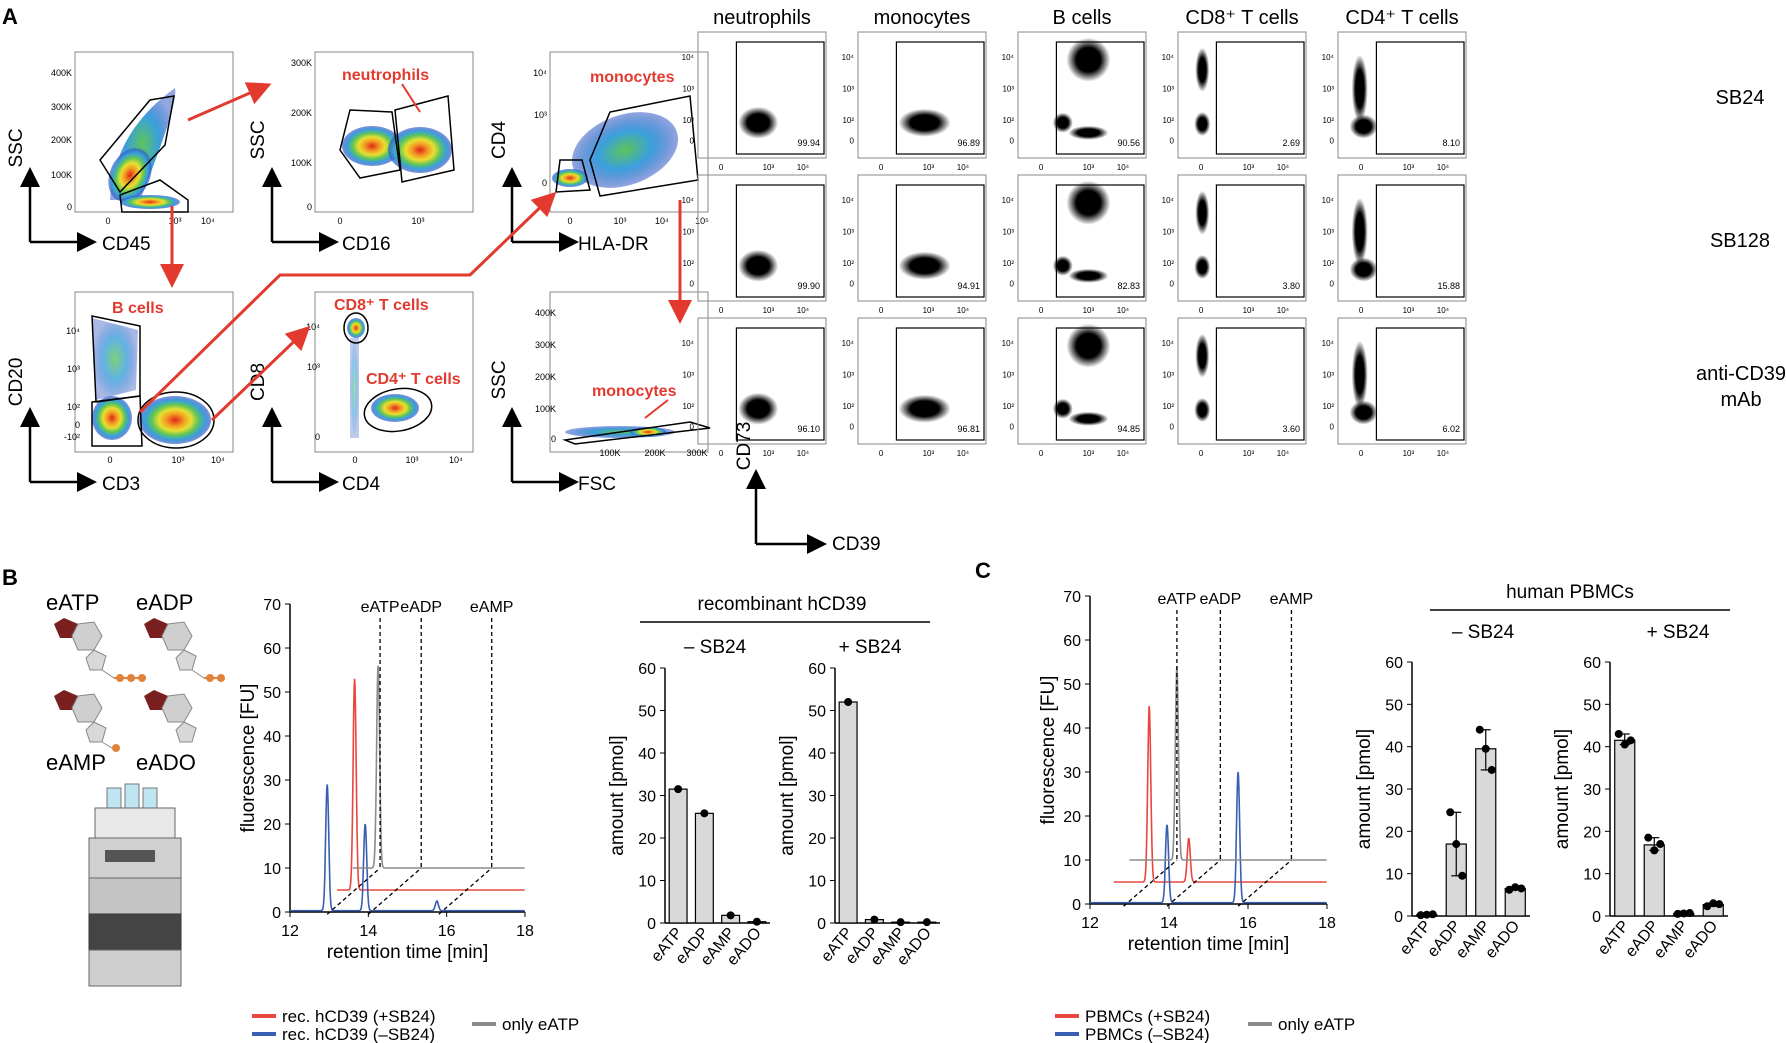  Describe the element at coordinates (96, 636) in the screenshot. I see `molecule-eatp: eATP` at that location.